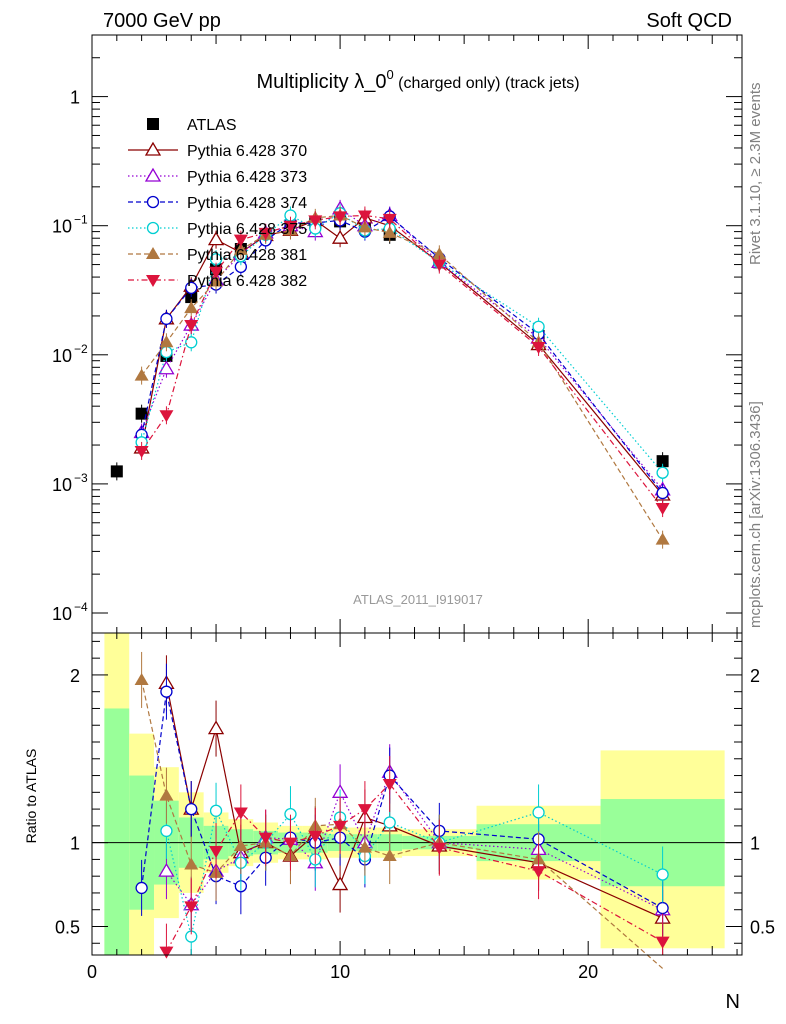 This screenshot has width=786, height=1024. Describe the element at coordinates (81, 220) in the screenshot. I see `y-tick-exponent: −1` at that location.